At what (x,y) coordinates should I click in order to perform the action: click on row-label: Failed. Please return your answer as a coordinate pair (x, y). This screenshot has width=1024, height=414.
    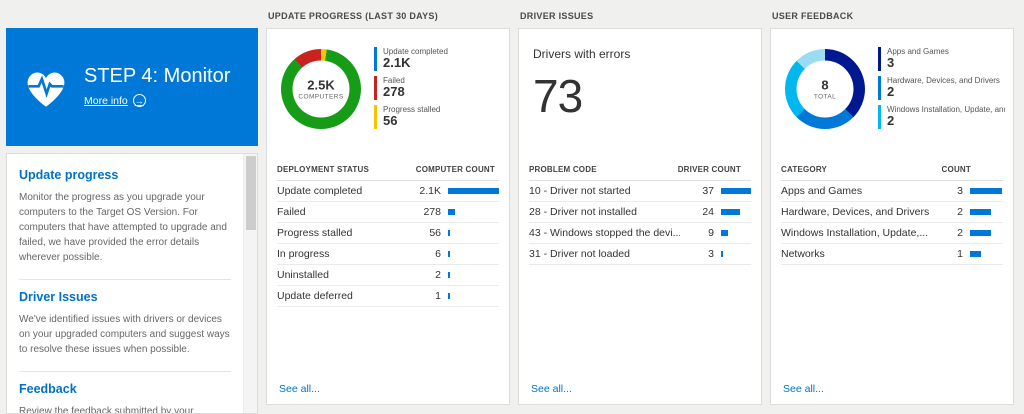
    Looking at the image, I should click on (291, 212).